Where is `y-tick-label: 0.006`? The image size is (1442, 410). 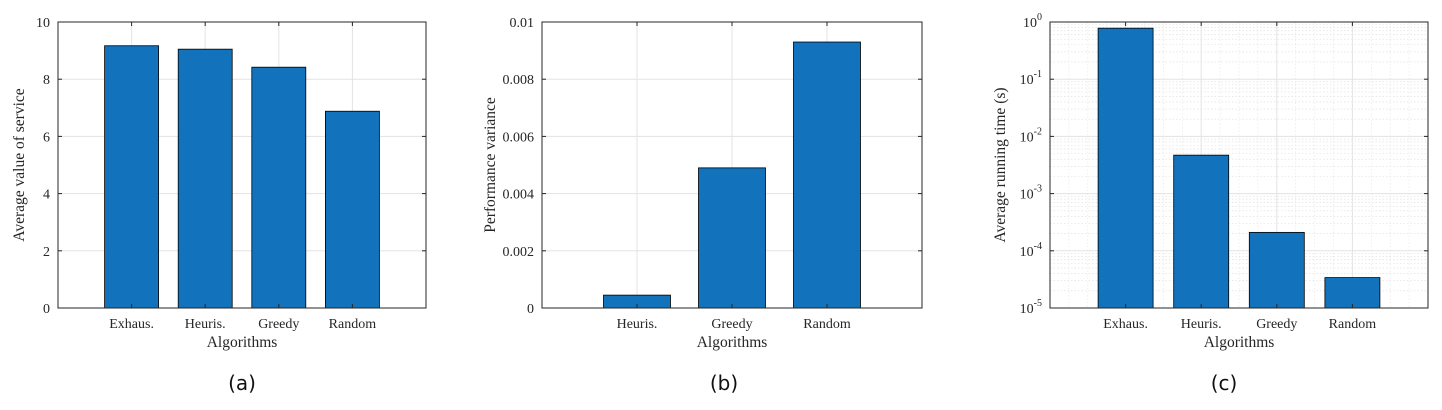 y-tick-label: 0.006 is located at coordinates (519, 137).